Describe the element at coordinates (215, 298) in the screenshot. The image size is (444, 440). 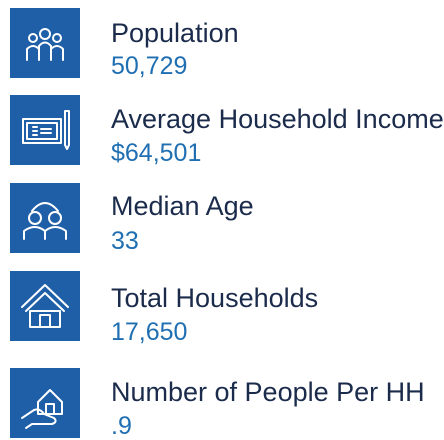
I see `stat-label: Total Households` at that location.